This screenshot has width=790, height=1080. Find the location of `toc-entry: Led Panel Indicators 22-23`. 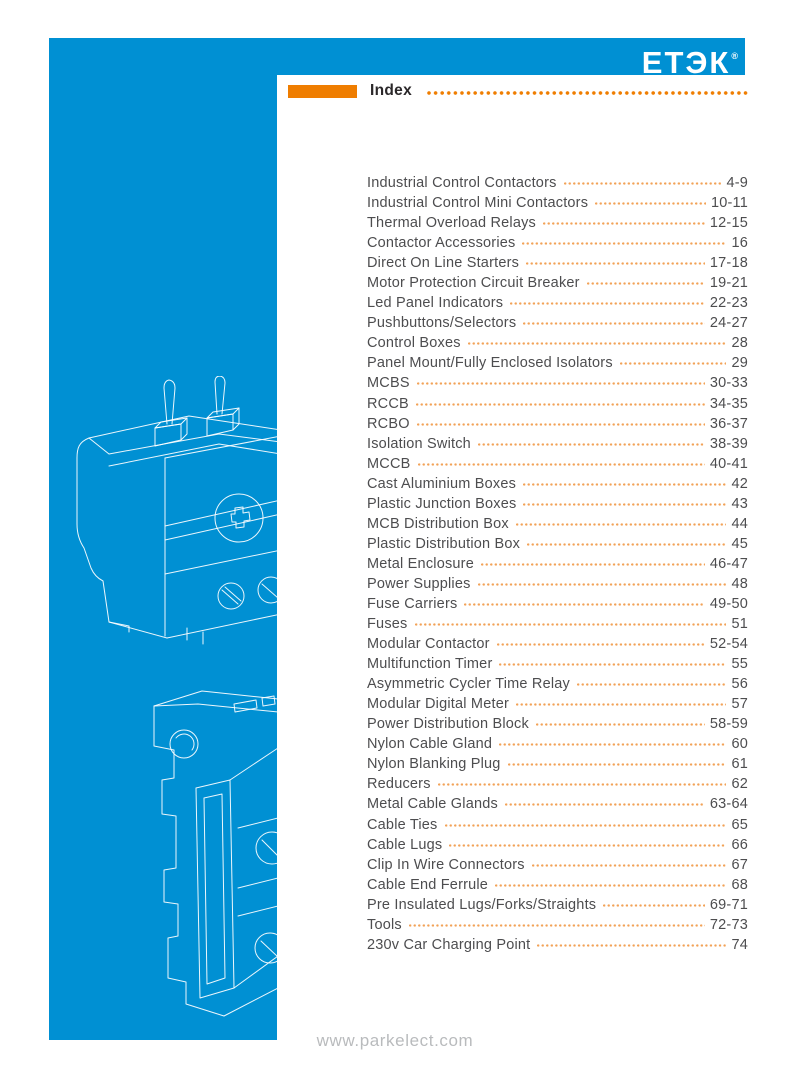

toc-entry: Led Panel Indicators 22-23 is located at coordinates (557, 305).